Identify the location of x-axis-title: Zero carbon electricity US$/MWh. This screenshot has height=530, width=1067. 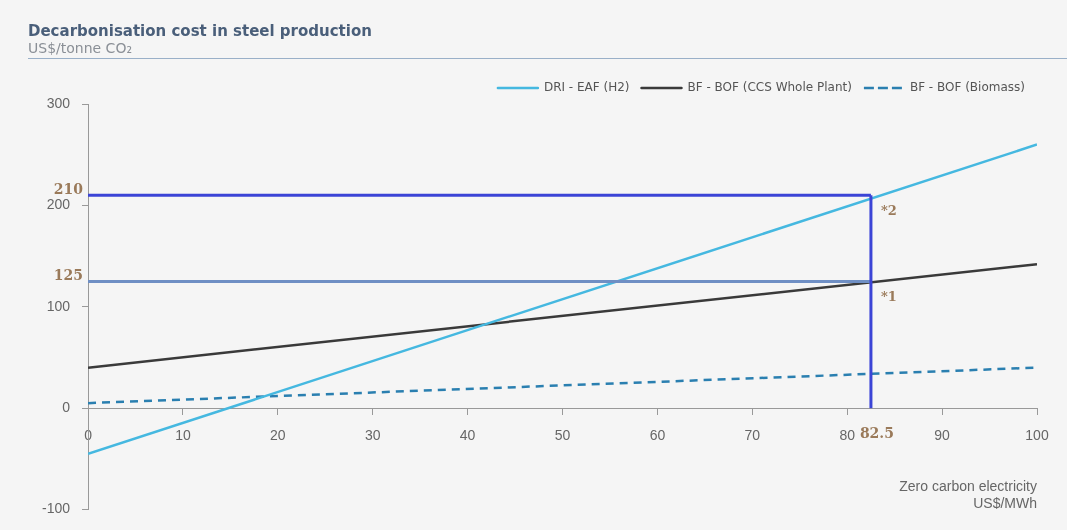
(968, 495).